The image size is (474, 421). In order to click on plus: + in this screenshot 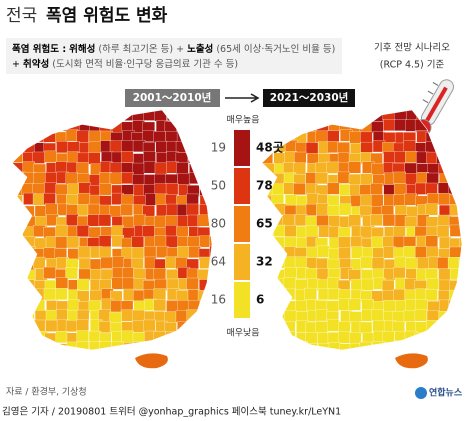, I will do `click(16, 64)`.